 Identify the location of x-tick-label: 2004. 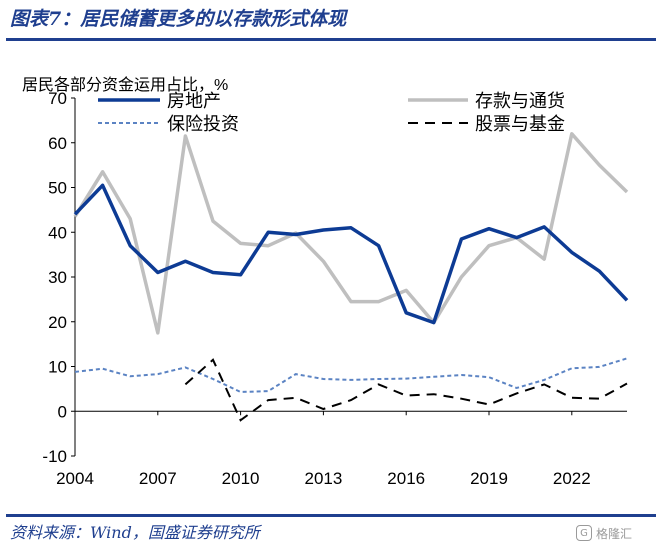
(75, 478).